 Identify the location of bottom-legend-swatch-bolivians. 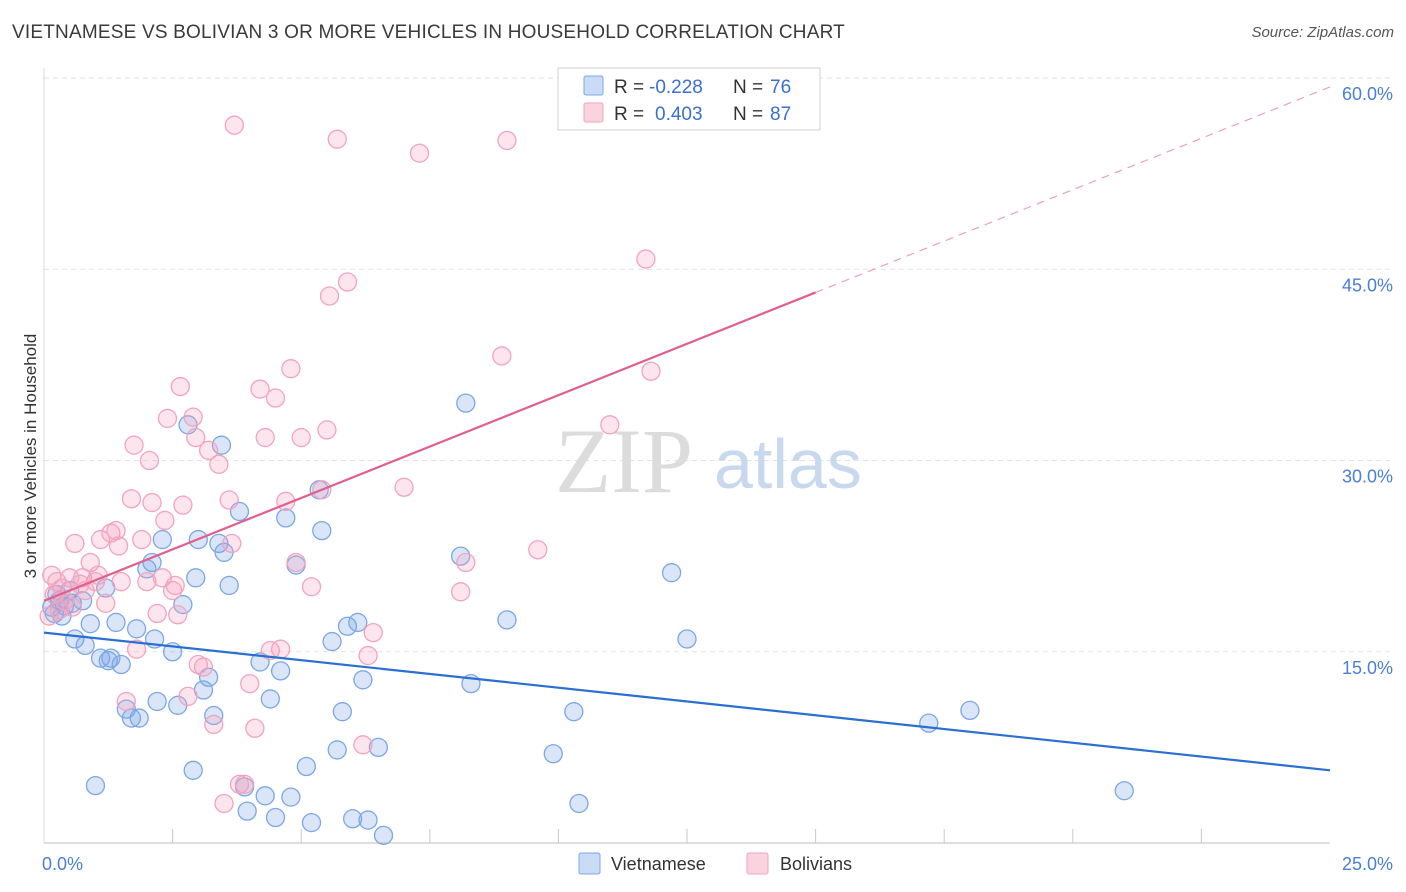
(757, 863).